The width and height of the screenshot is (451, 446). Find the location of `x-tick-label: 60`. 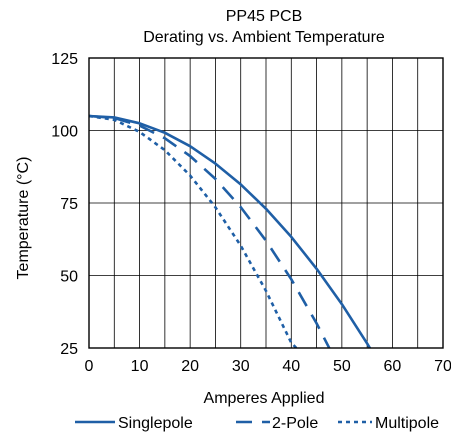

x-tick-label: 60 is located at coordinates (393, 366).